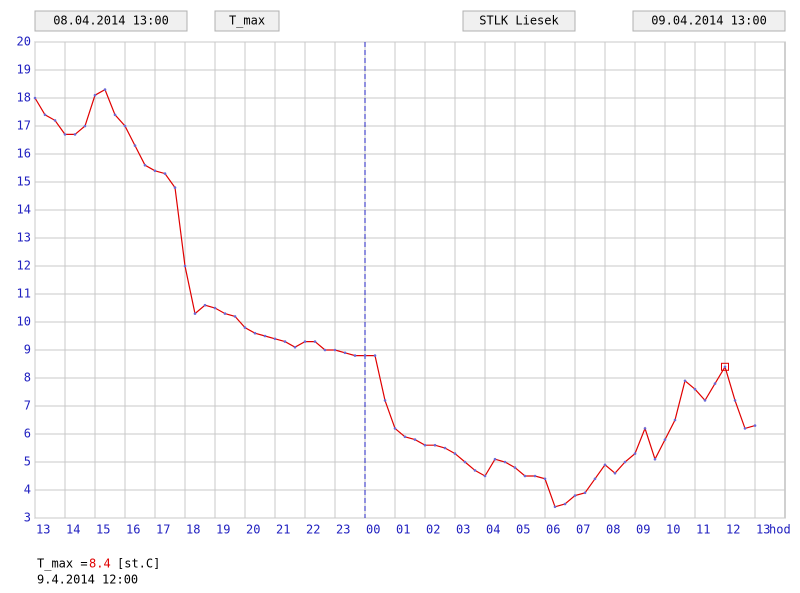 The image size is (800, 593). Describe the element at coordinates (24, 126) in the screenshot. I see `y-tick-label: 17` at that location.